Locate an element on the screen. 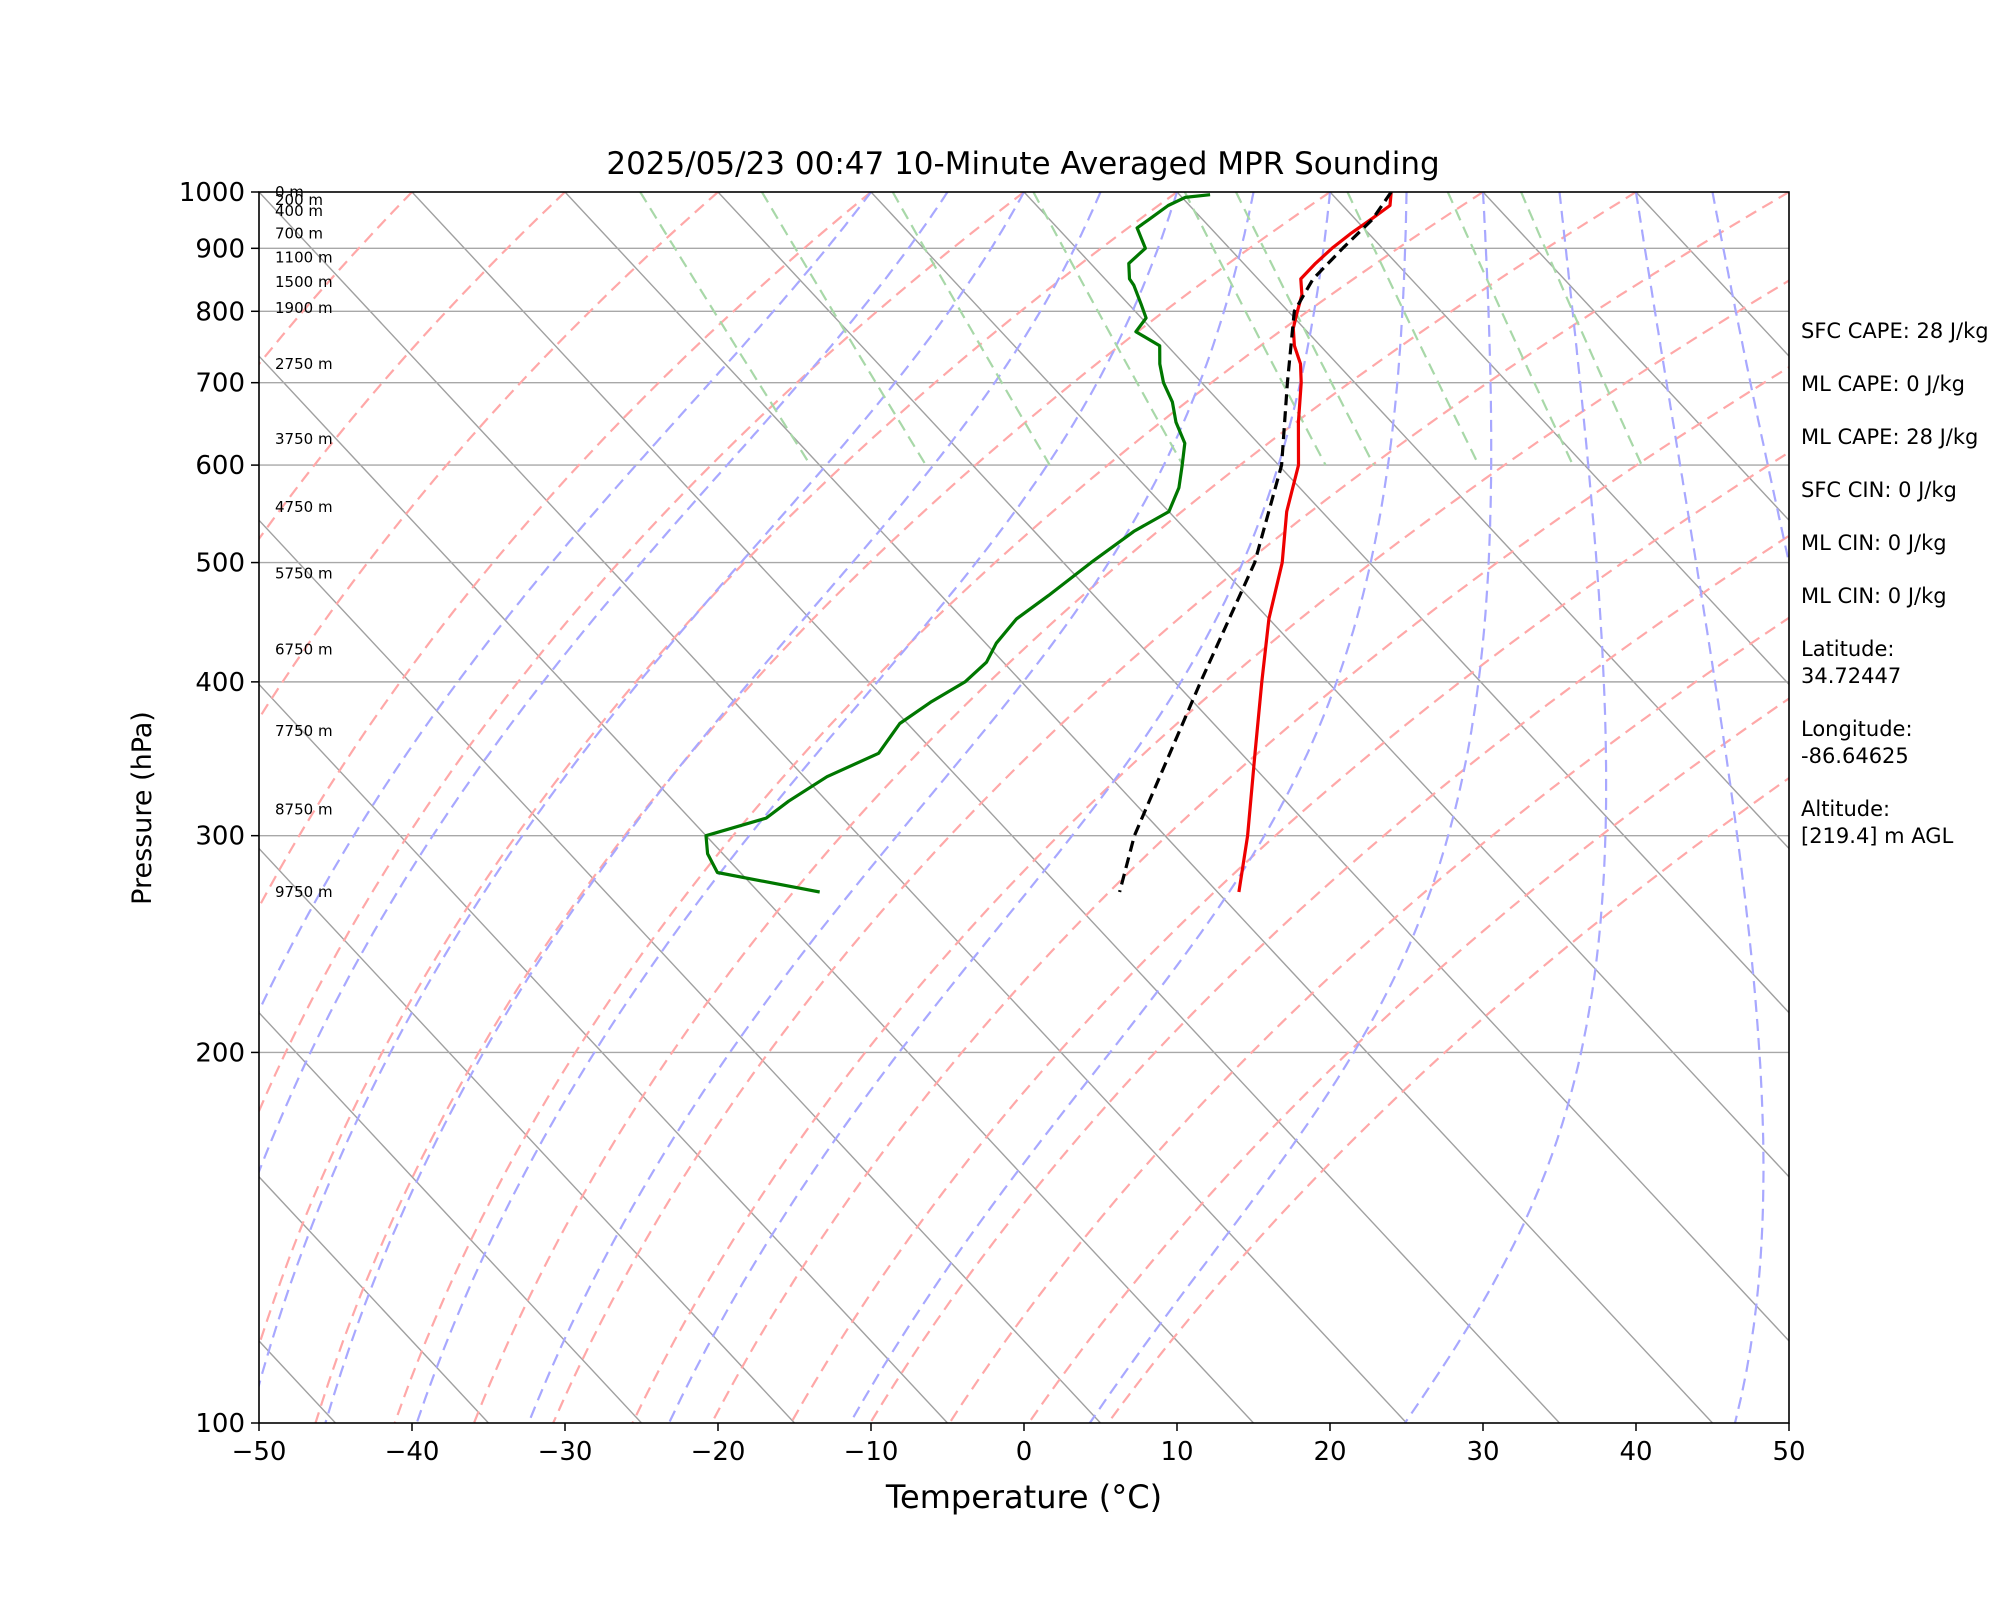 This screenshot has width=2000, height=1600. height-label: 1900 m is located at coordinates (304, 308).